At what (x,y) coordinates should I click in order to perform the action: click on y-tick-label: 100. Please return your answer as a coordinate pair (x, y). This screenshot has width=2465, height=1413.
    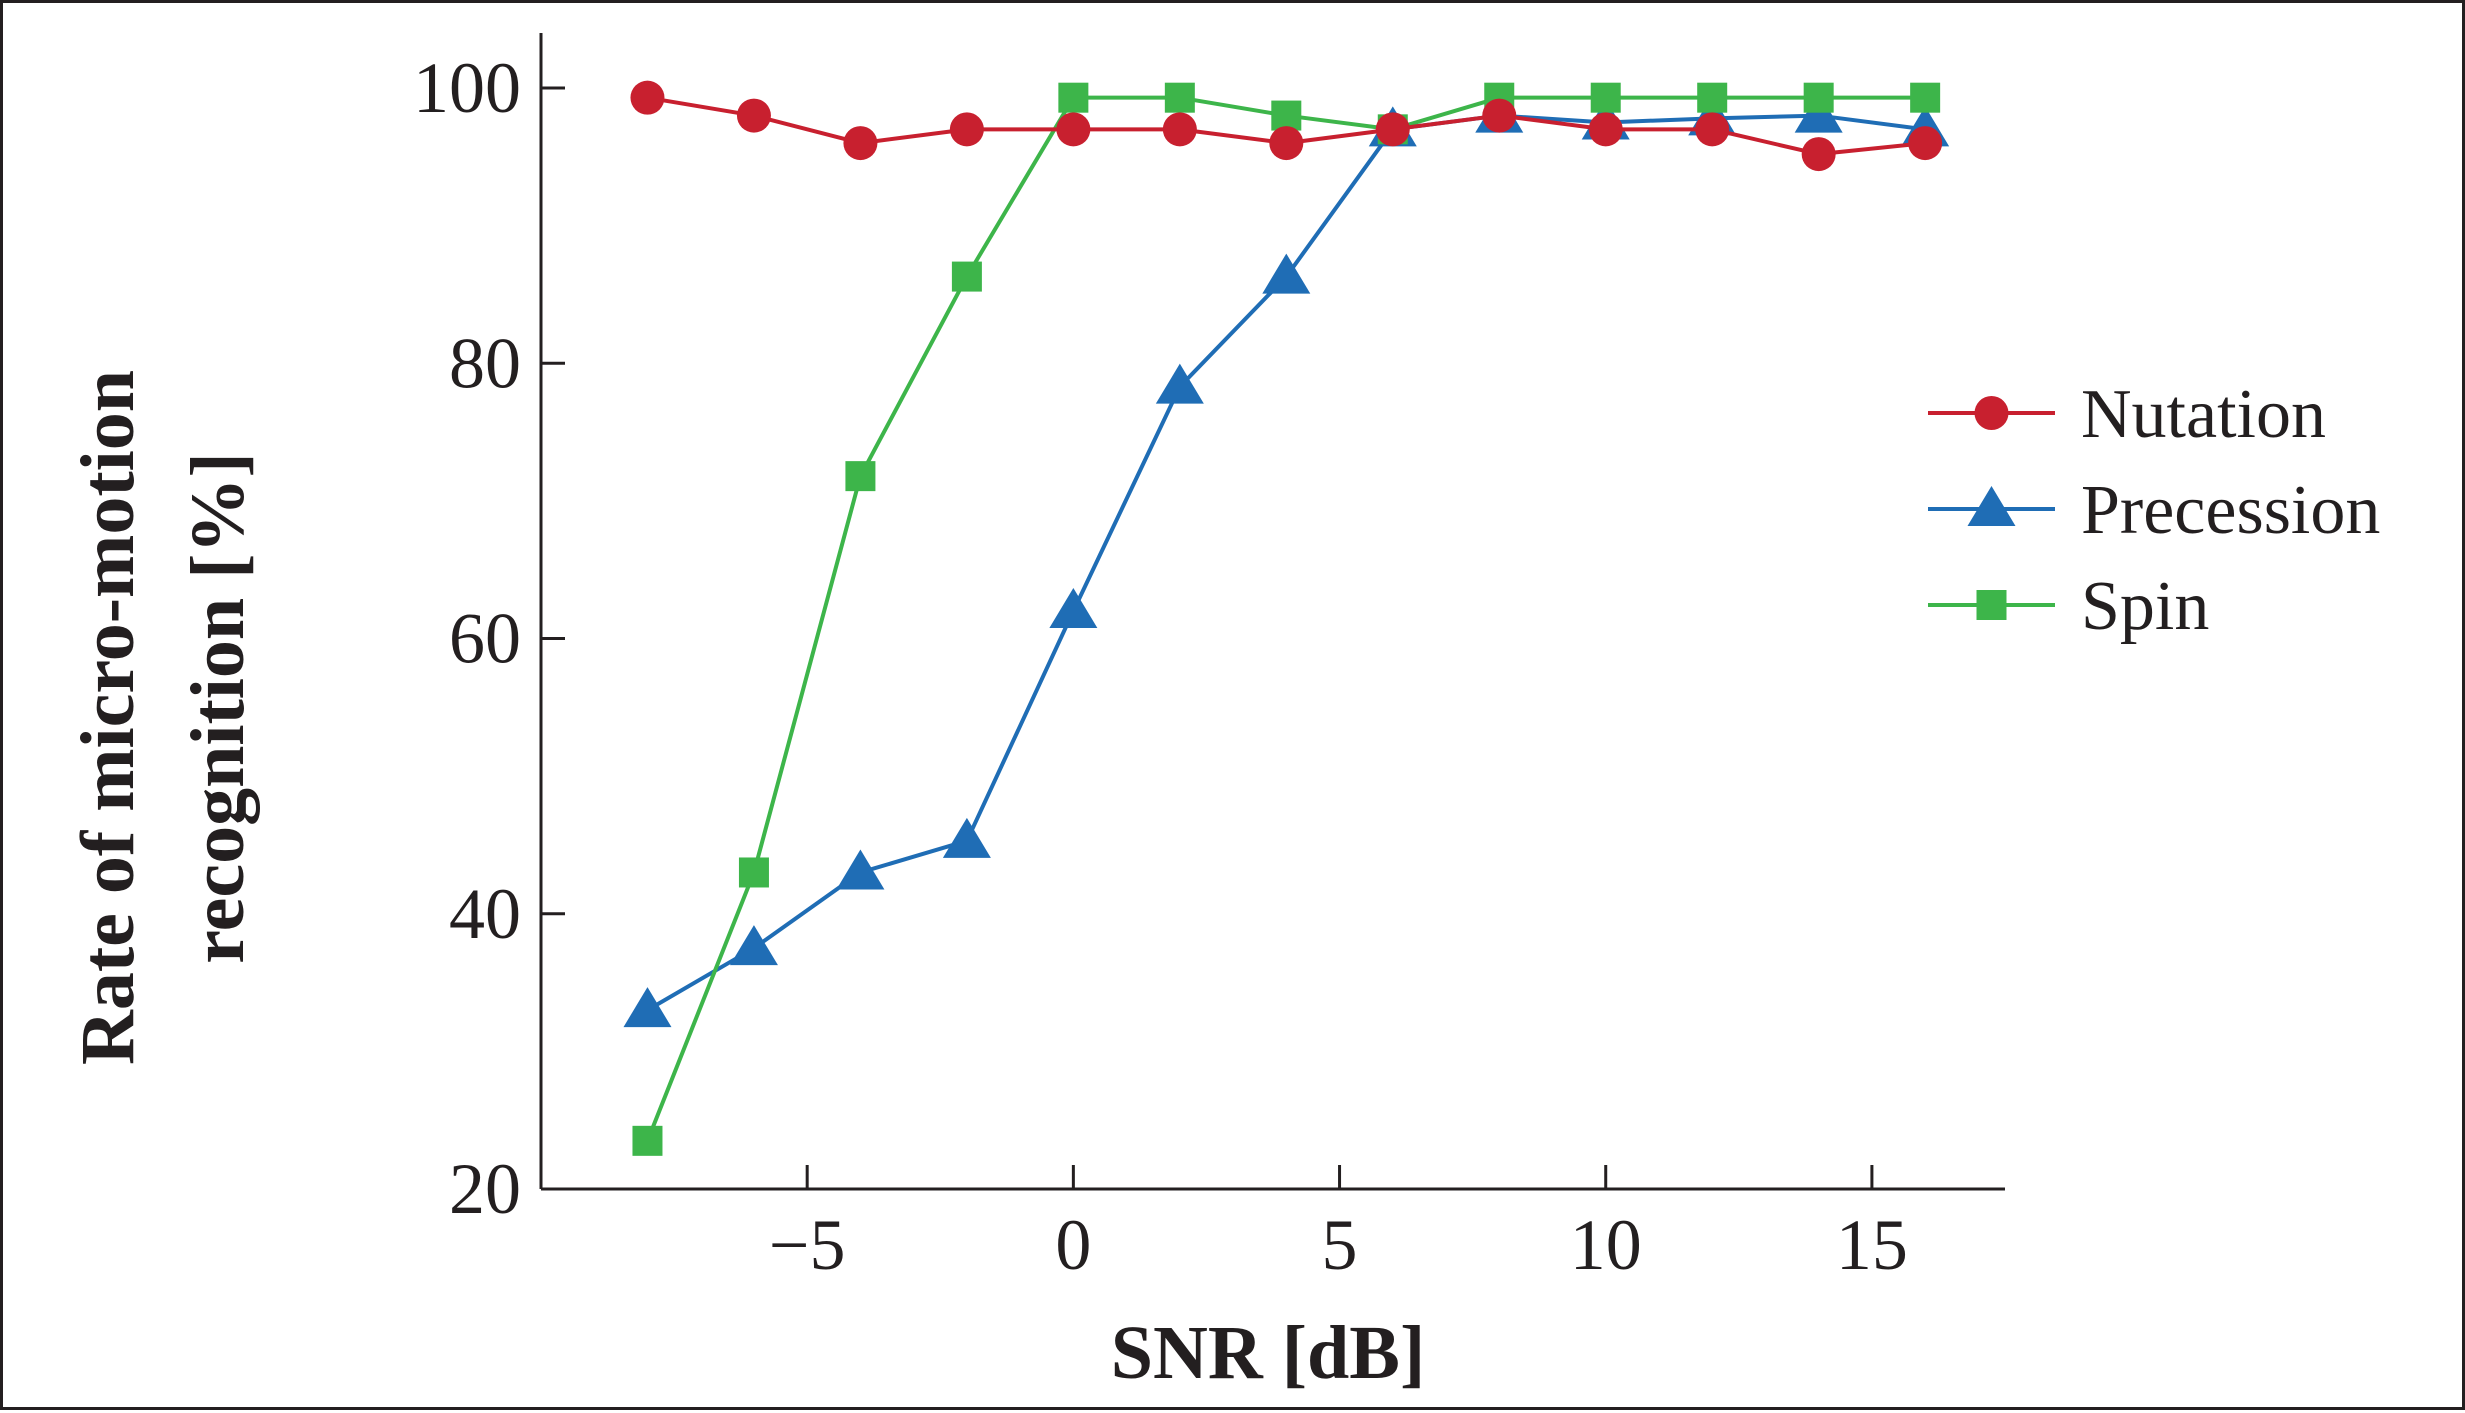
    Looking at the image, I should click on (467, 88).